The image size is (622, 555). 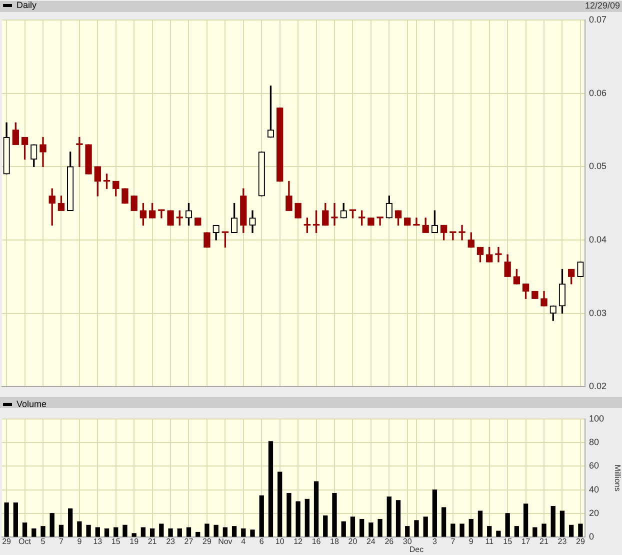 What do you see at coordinates (591, 536) in the screenshot?
I see `y-tick-label: 0` at bounding box center [591, 536].